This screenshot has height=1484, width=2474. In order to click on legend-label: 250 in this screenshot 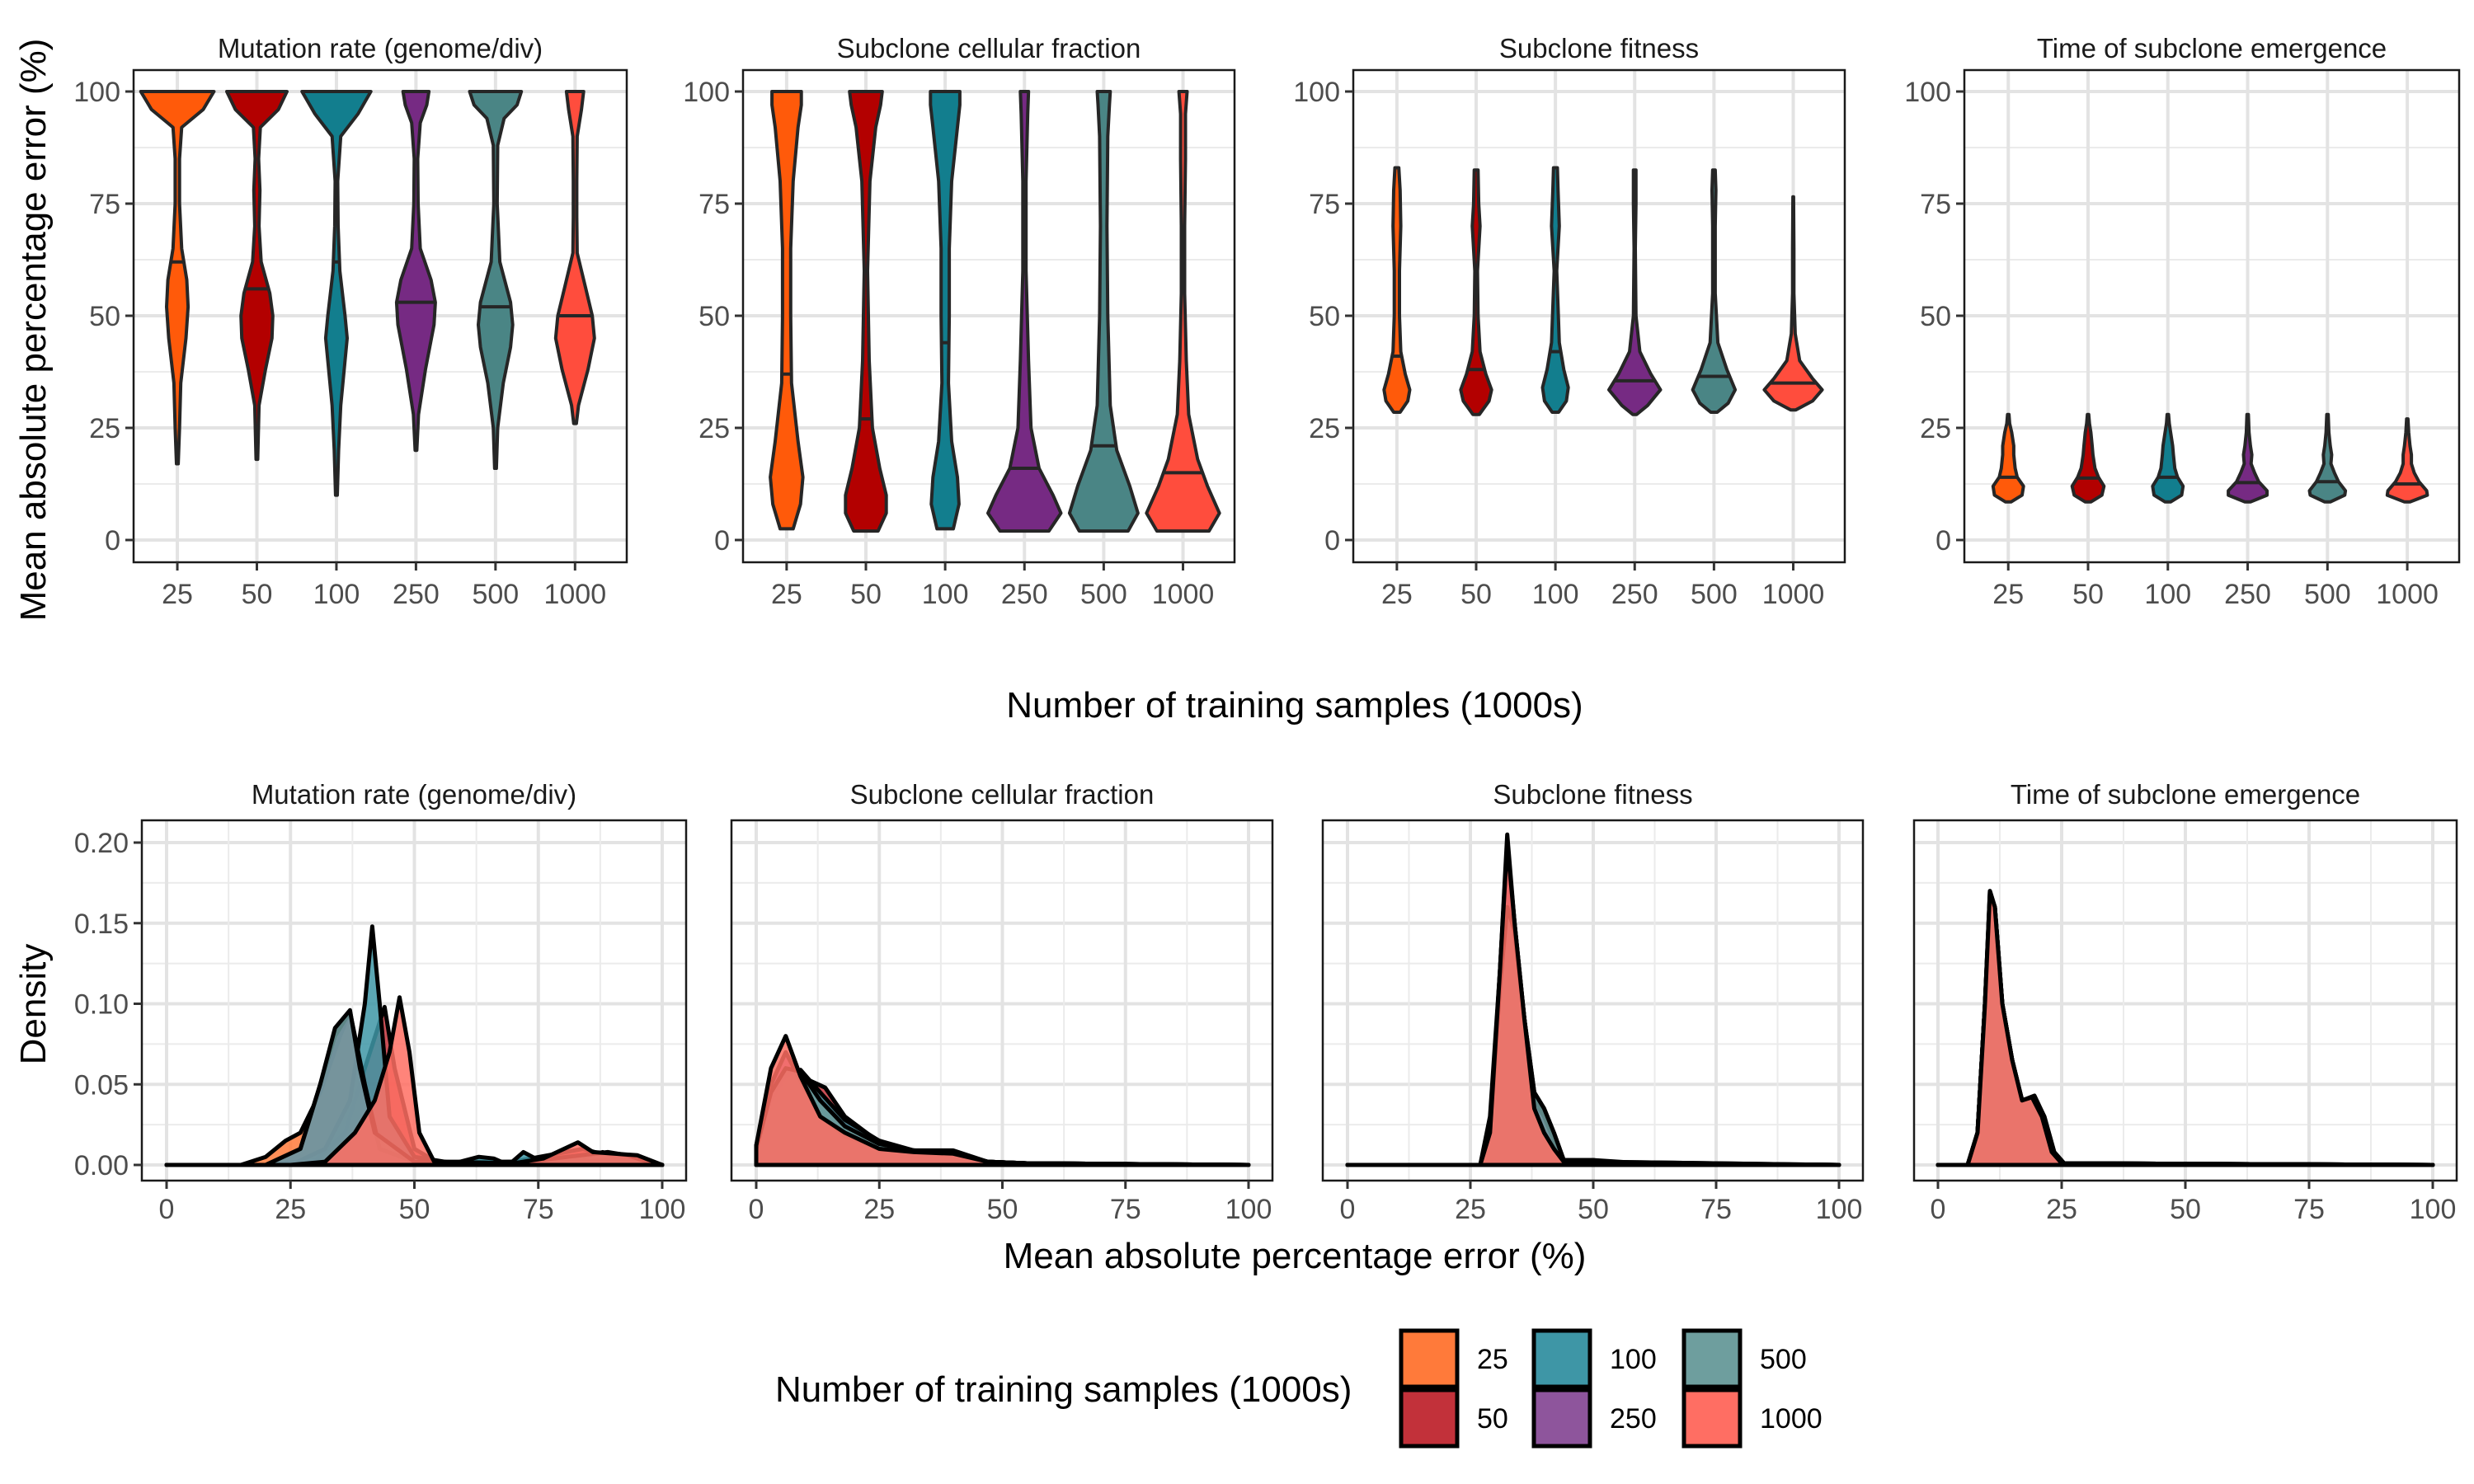, I will do `click(1633, 1419)`.